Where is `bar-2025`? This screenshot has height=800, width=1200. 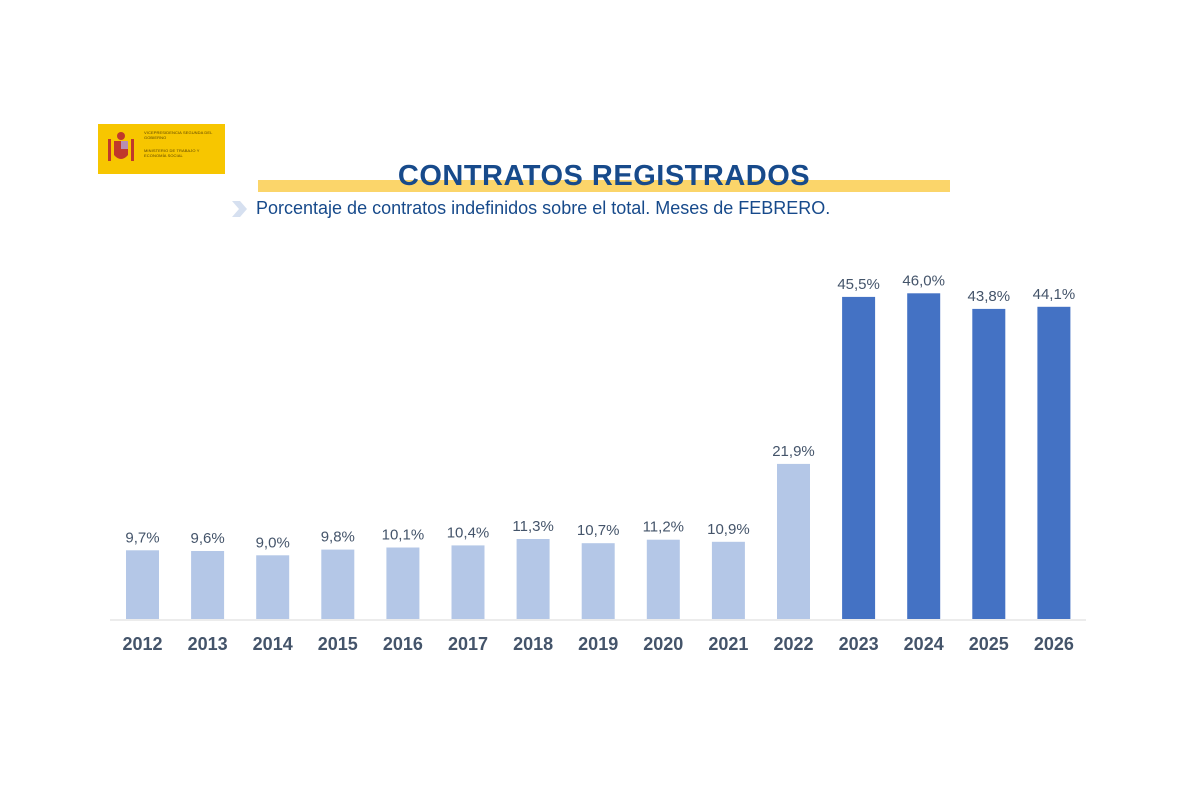 bar-2025 is located at coordinates (989, 463).